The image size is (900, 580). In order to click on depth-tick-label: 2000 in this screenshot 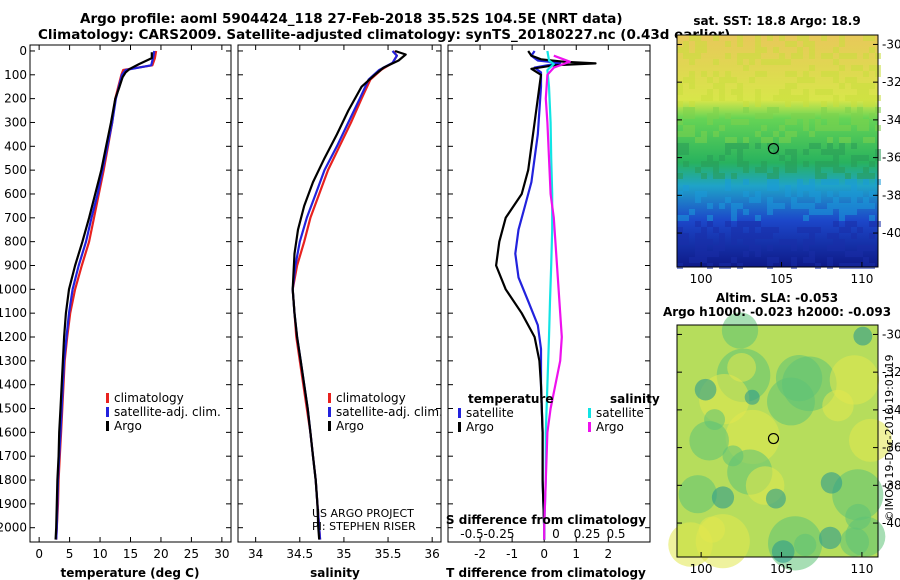, I will do `click(13, 528)`.